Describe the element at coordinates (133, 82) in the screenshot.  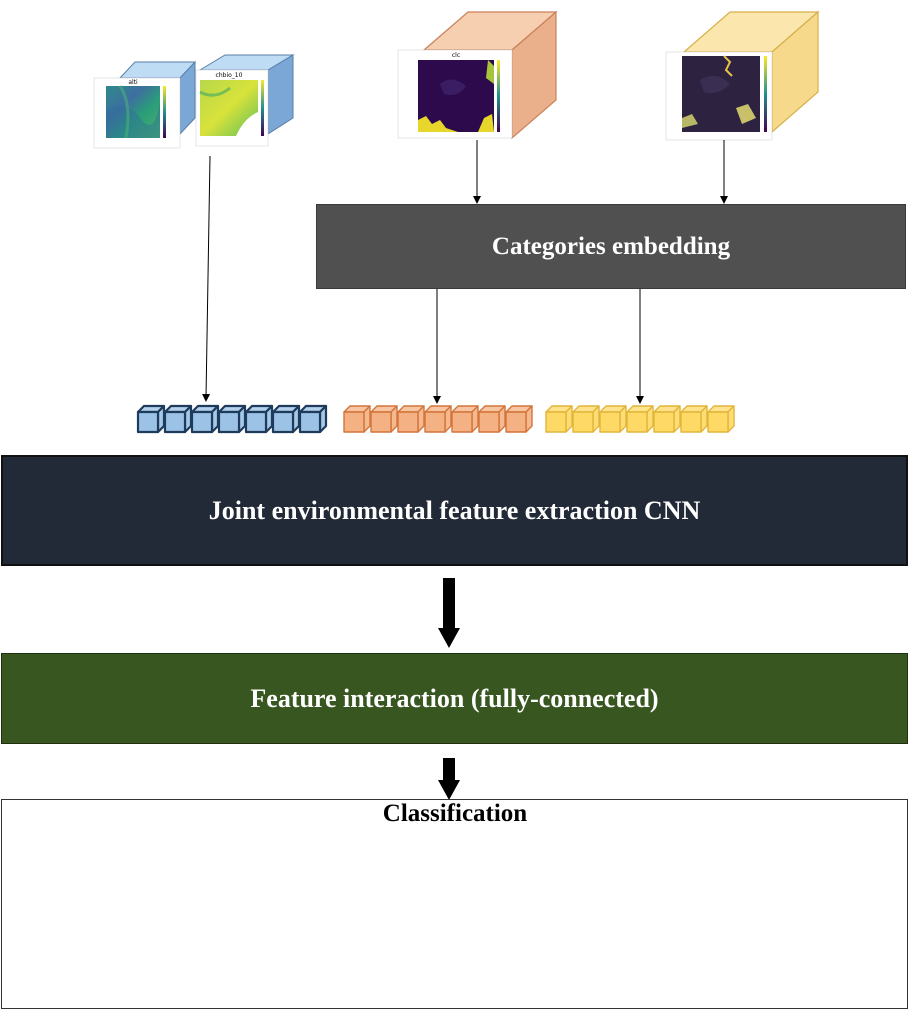
I see `raster-title-alti: alti` at that location.